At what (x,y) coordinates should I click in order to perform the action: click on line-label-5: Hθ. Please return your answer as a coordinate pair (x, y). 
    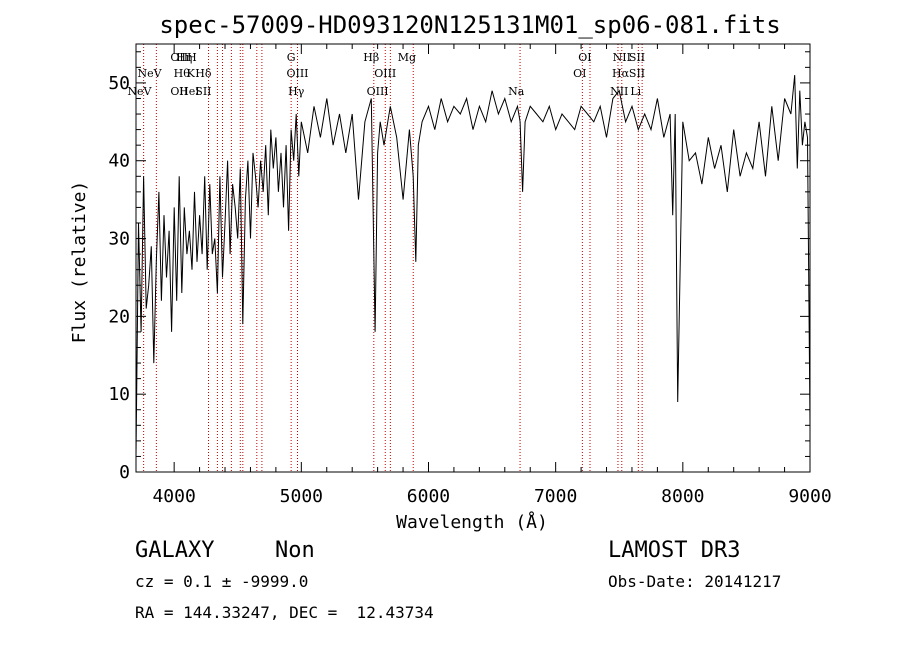
    Looking at the image, I should click on (182, 73).